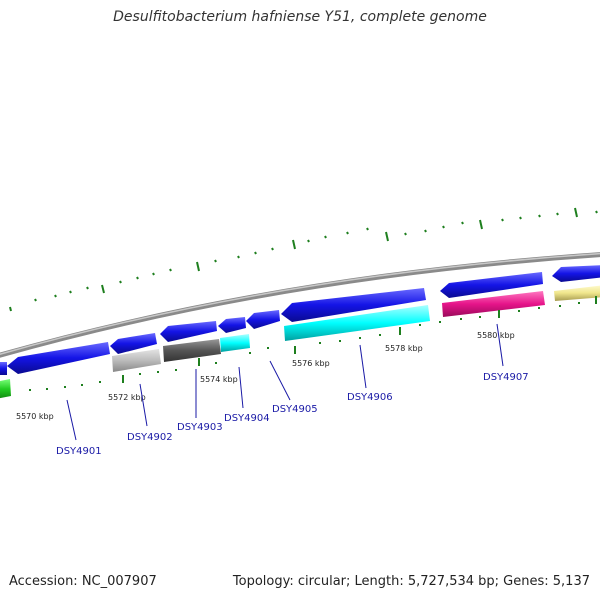 This screenshot has height=600, width=600. Describe the element at coordinates (200, 427) in the screenshot. I see `gene-label-dsy4903: DSY4903` at that location.